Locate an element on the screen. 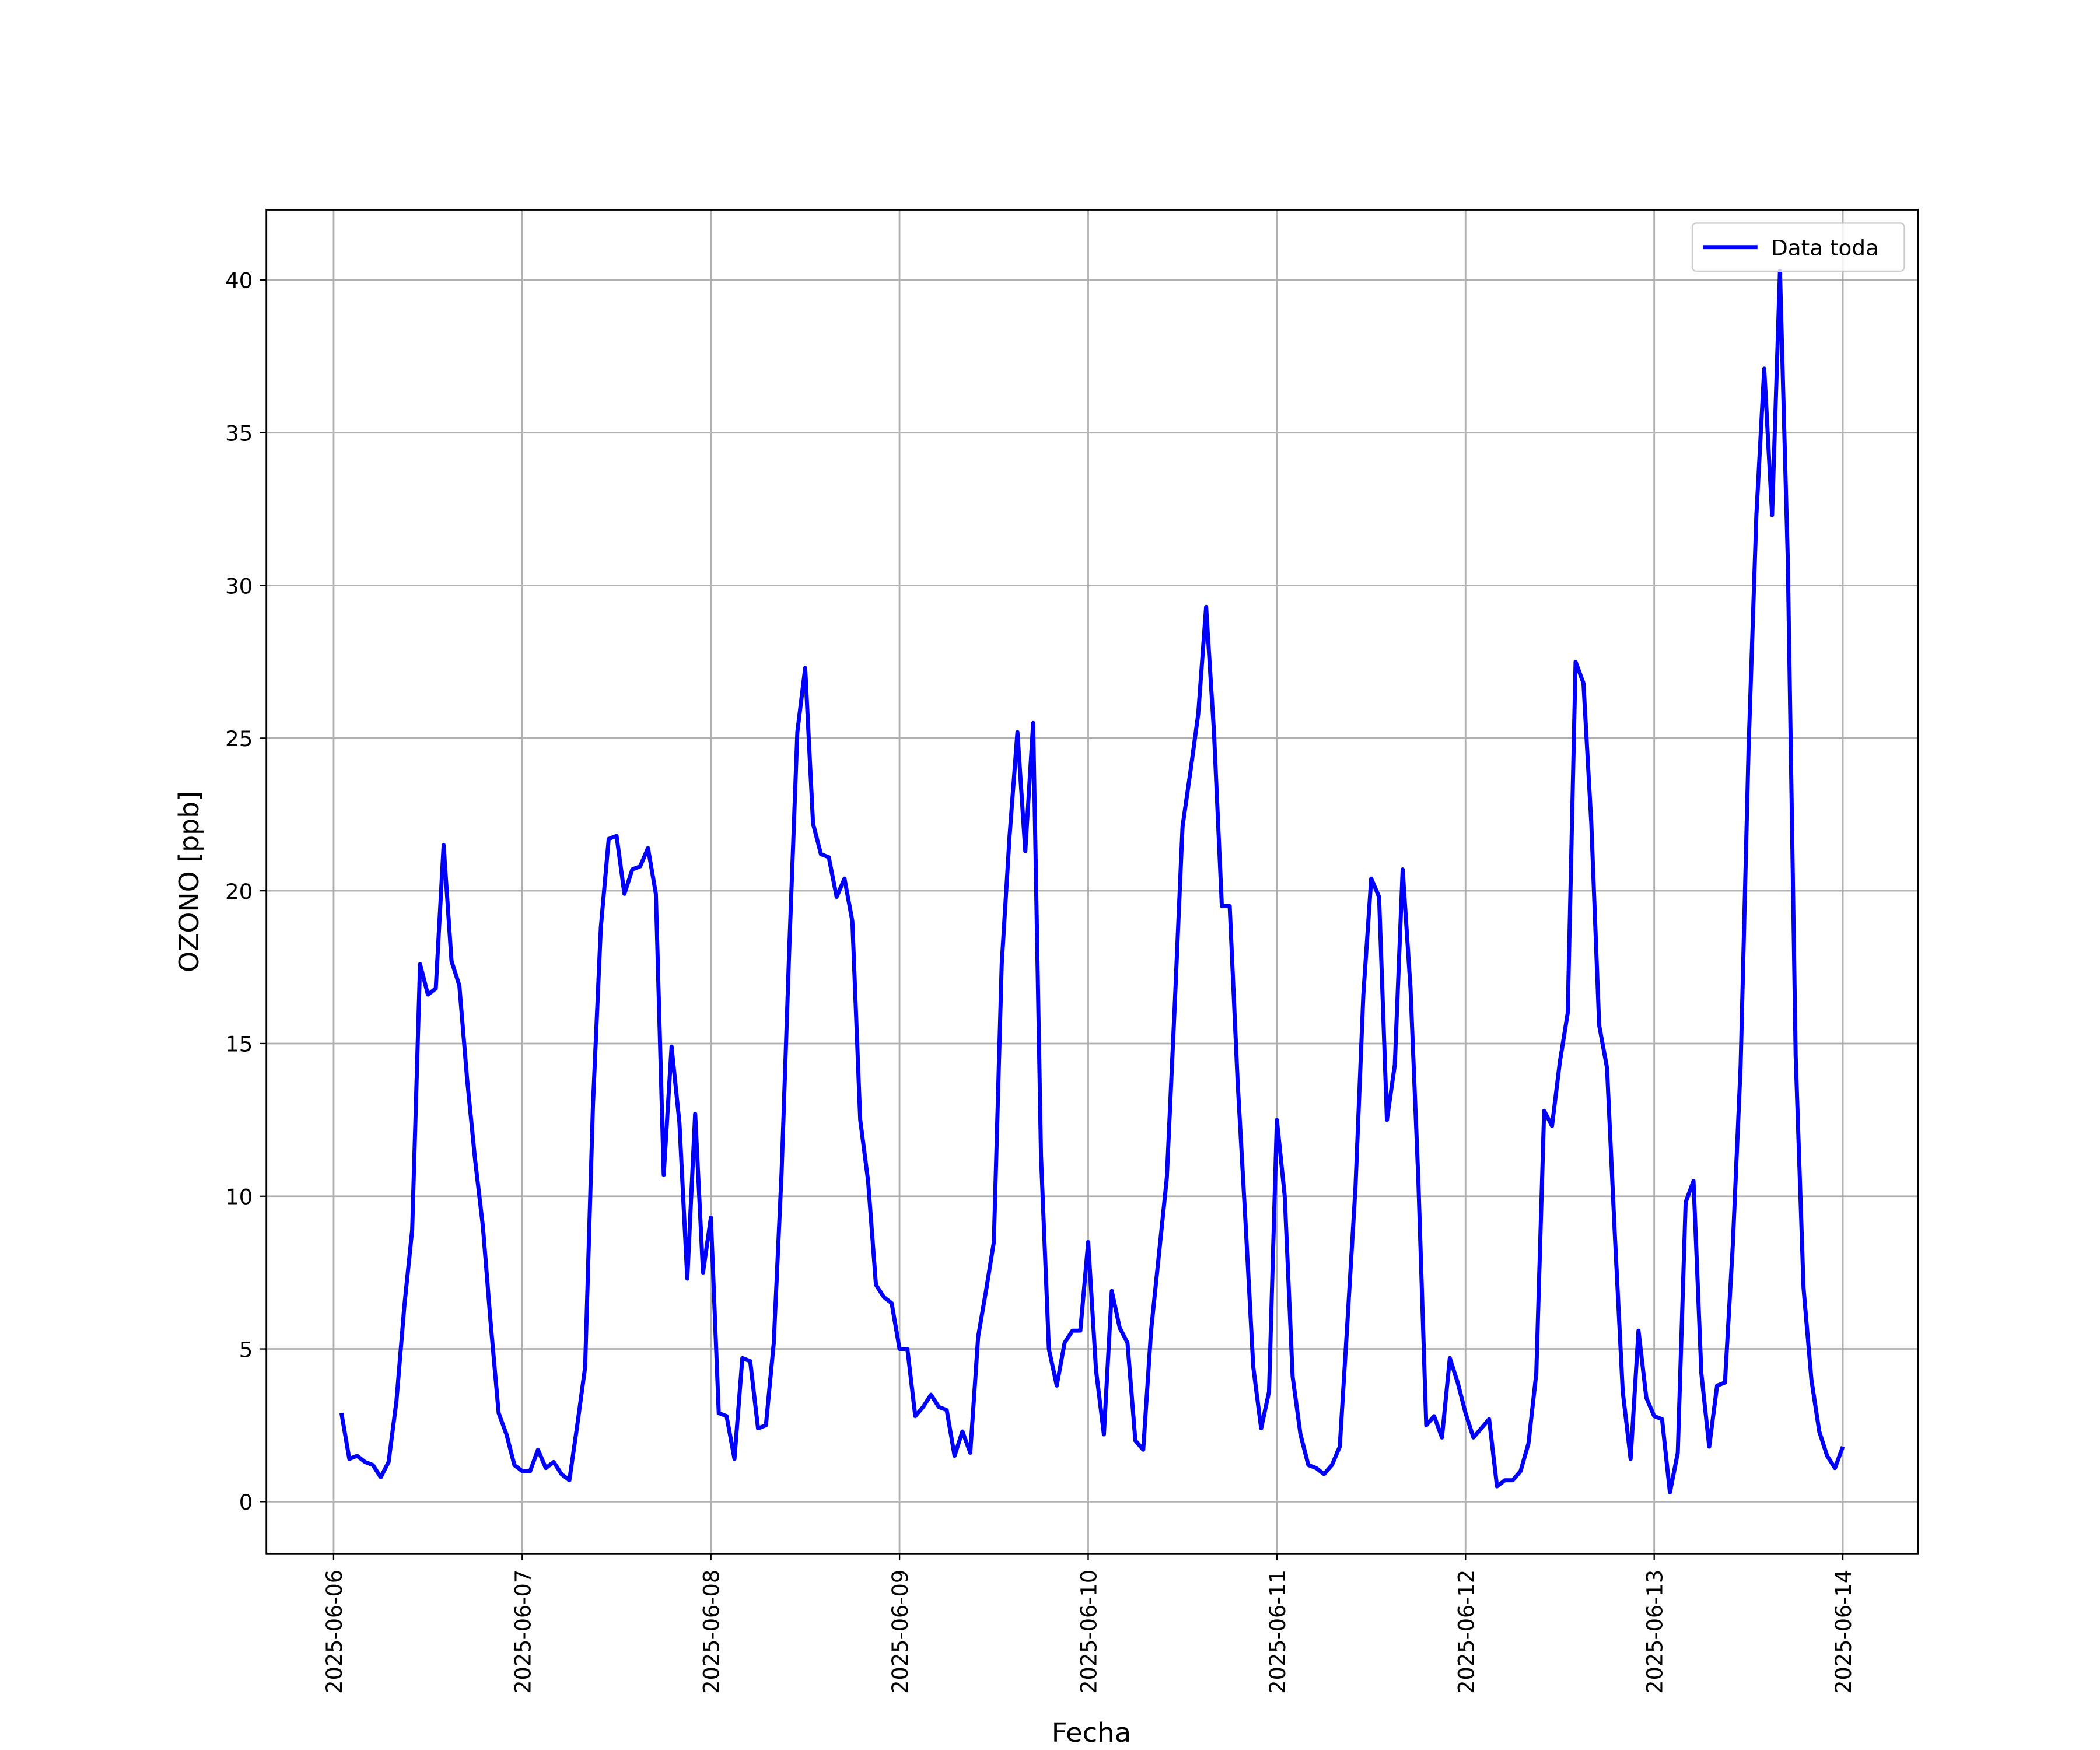  x-tick-label: 2025-06-12 is located at coordinates (1466, 1632).